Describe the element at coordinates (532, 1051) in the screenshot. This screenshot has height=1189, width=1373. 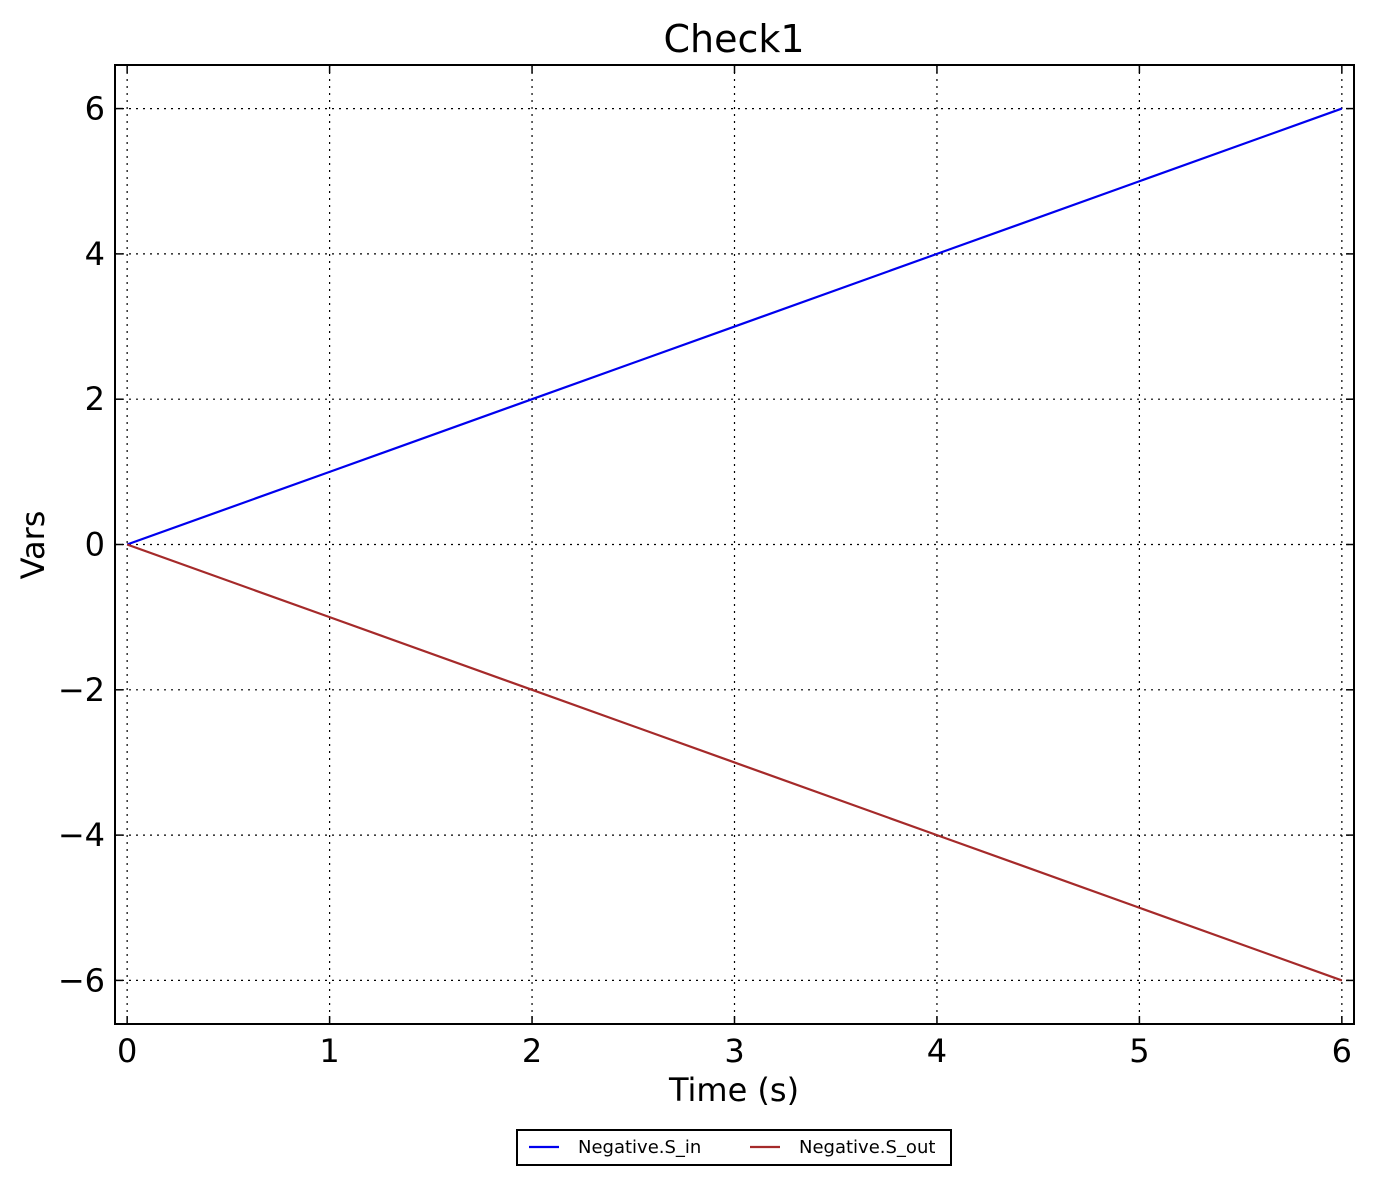
I see `x-tick-label: 2` at that location.